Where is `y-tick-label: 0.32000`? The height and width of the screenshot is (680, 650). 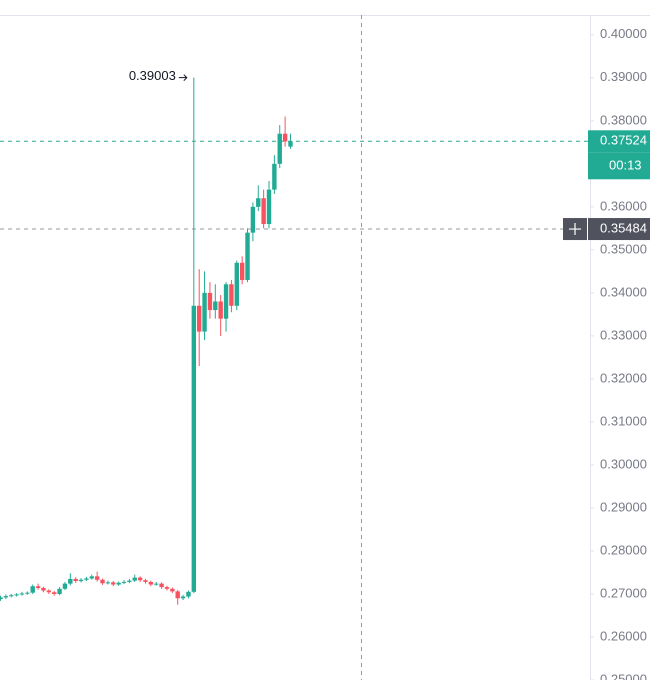 y-tick-label: 0.32000 is located at coordinates (623, 377).